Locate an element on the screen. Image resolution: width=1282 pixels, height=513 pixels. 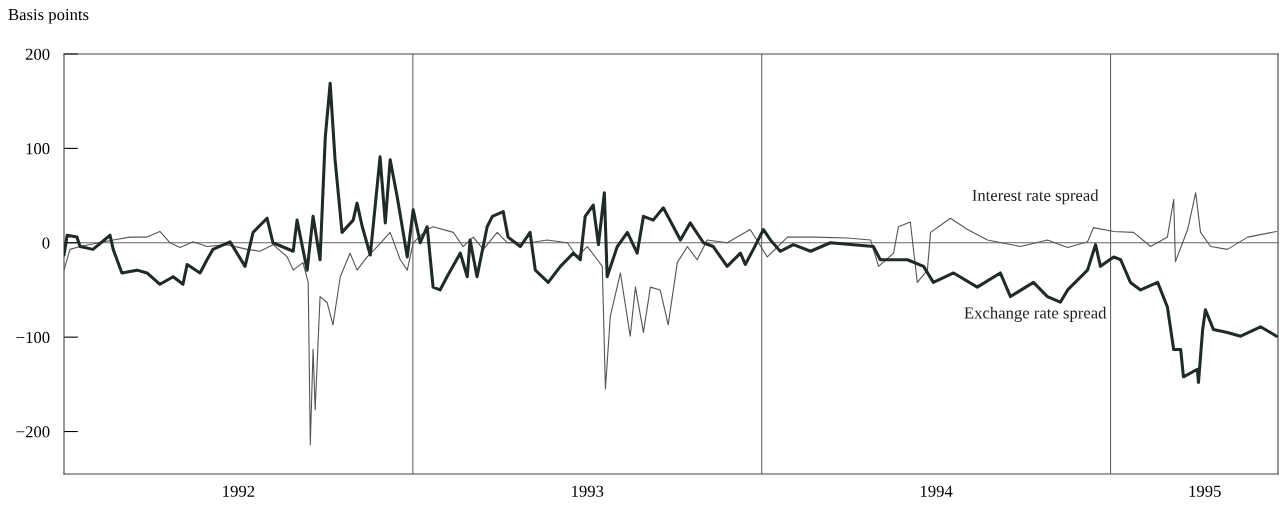
x-tick-label: 1992 is located at coordinates (239, 491).